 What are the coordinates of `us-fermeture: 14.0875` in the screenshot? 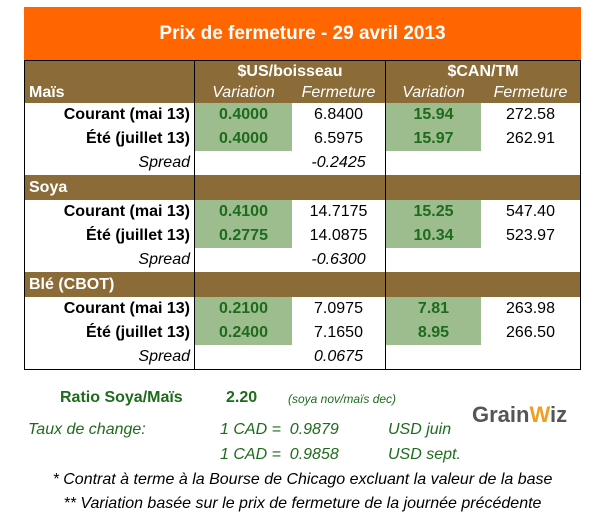 It's located at (339, 236).